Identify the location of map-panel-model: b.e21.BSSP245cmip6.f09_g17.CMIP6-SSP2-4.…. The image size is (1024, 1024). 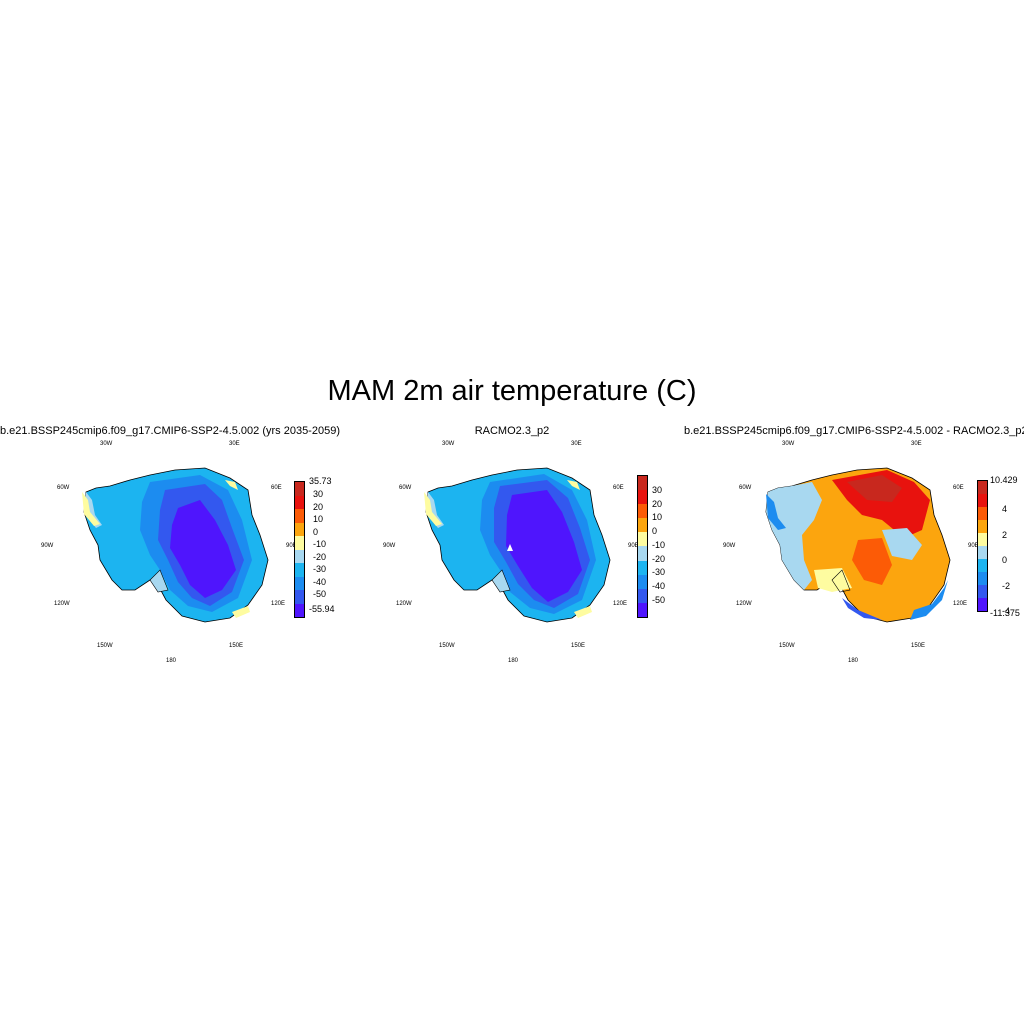
(170, 550).